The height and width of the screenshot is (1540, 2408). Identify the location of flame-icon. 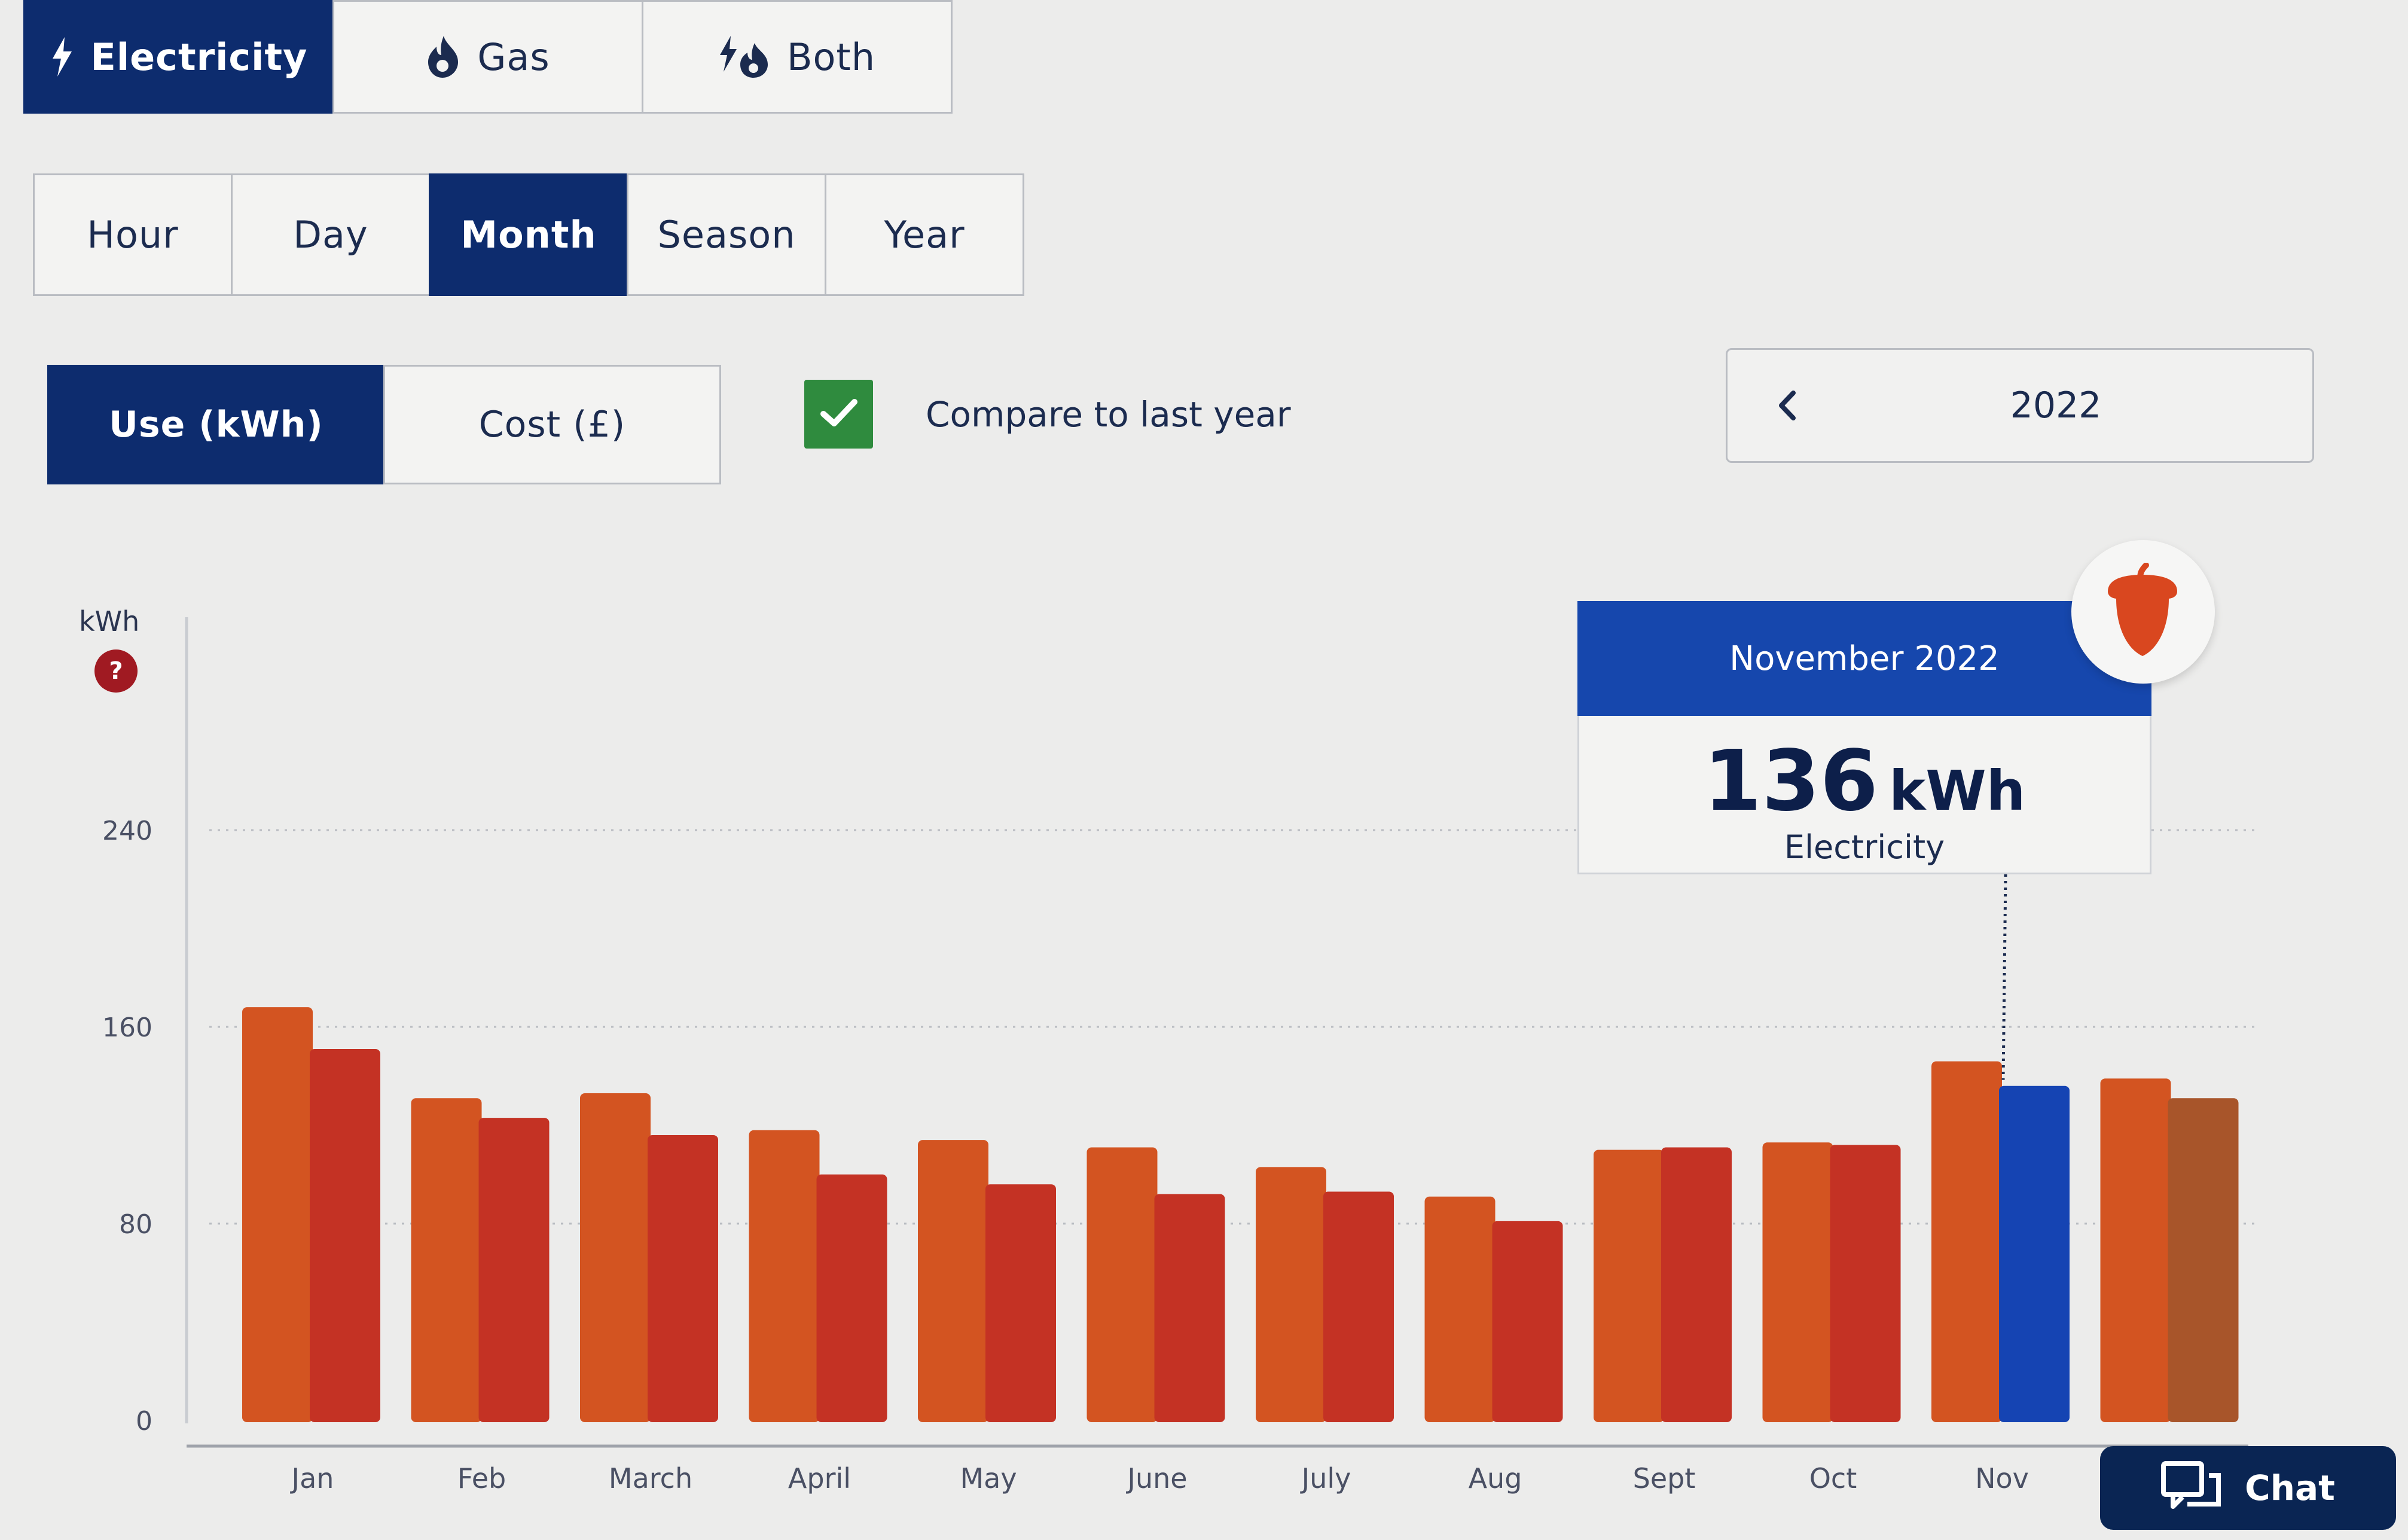
(443, 57).